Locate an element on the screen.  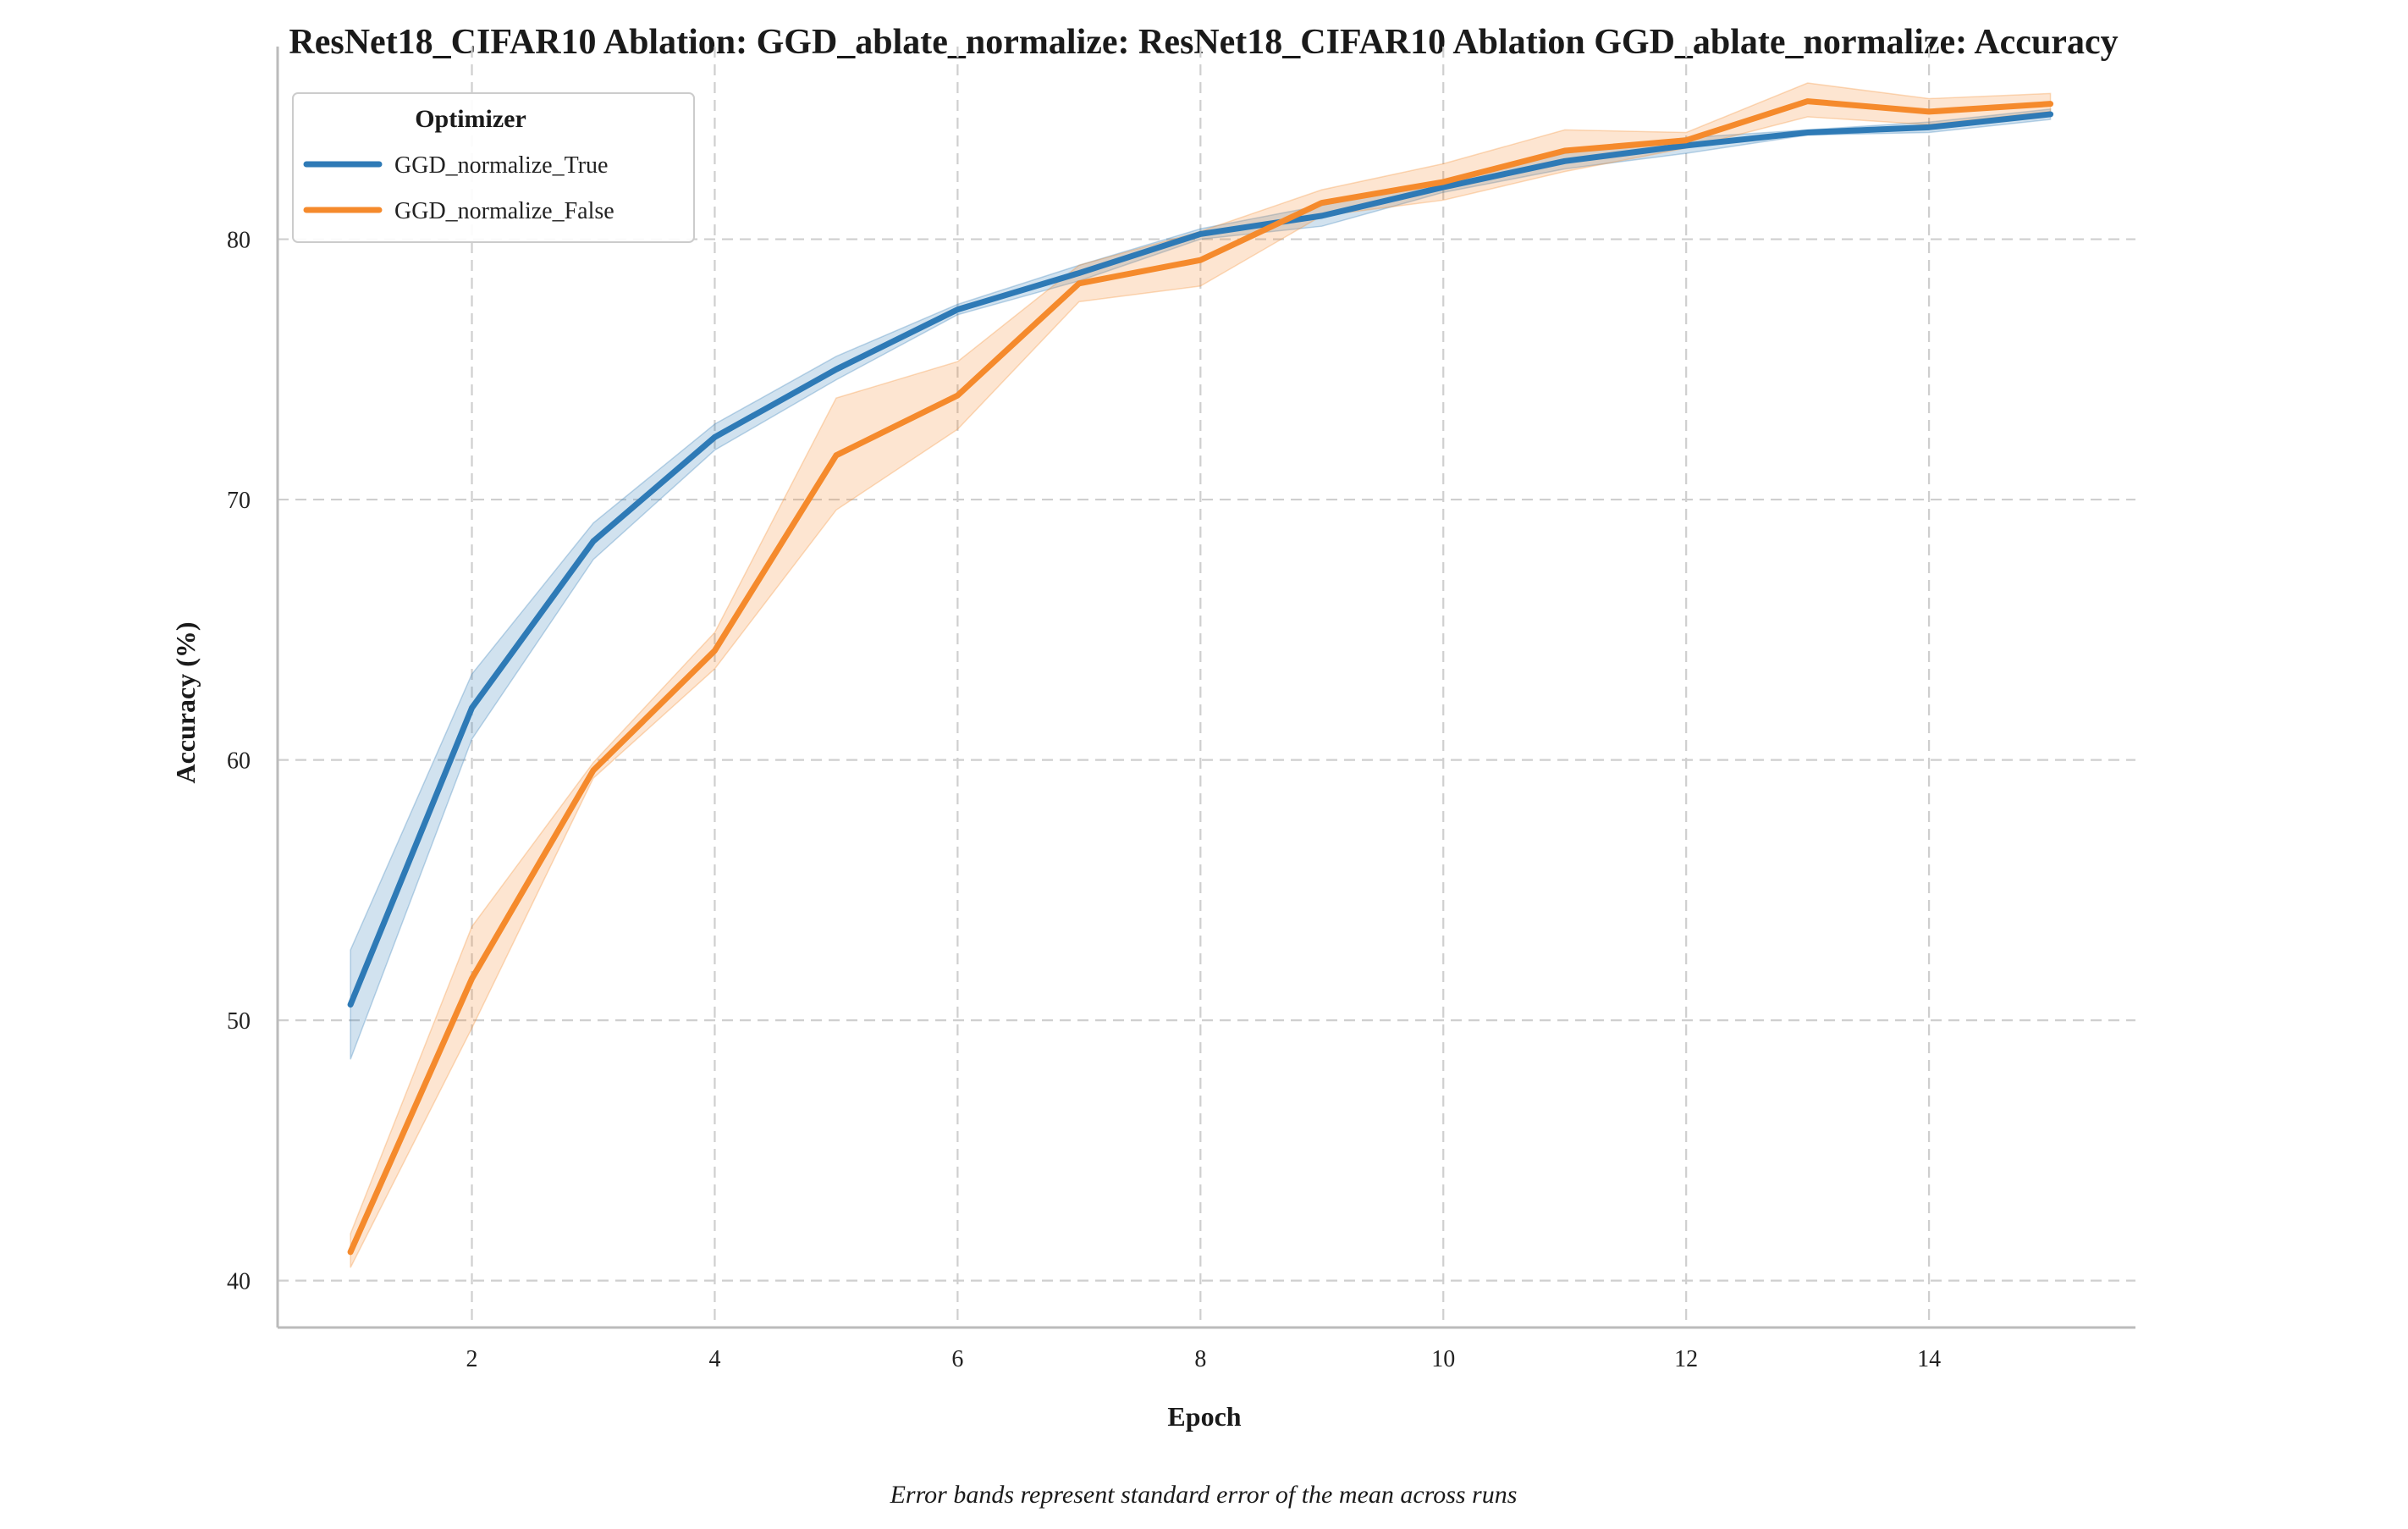
y-tick-label: 60 is located at coordinates (239, 761).